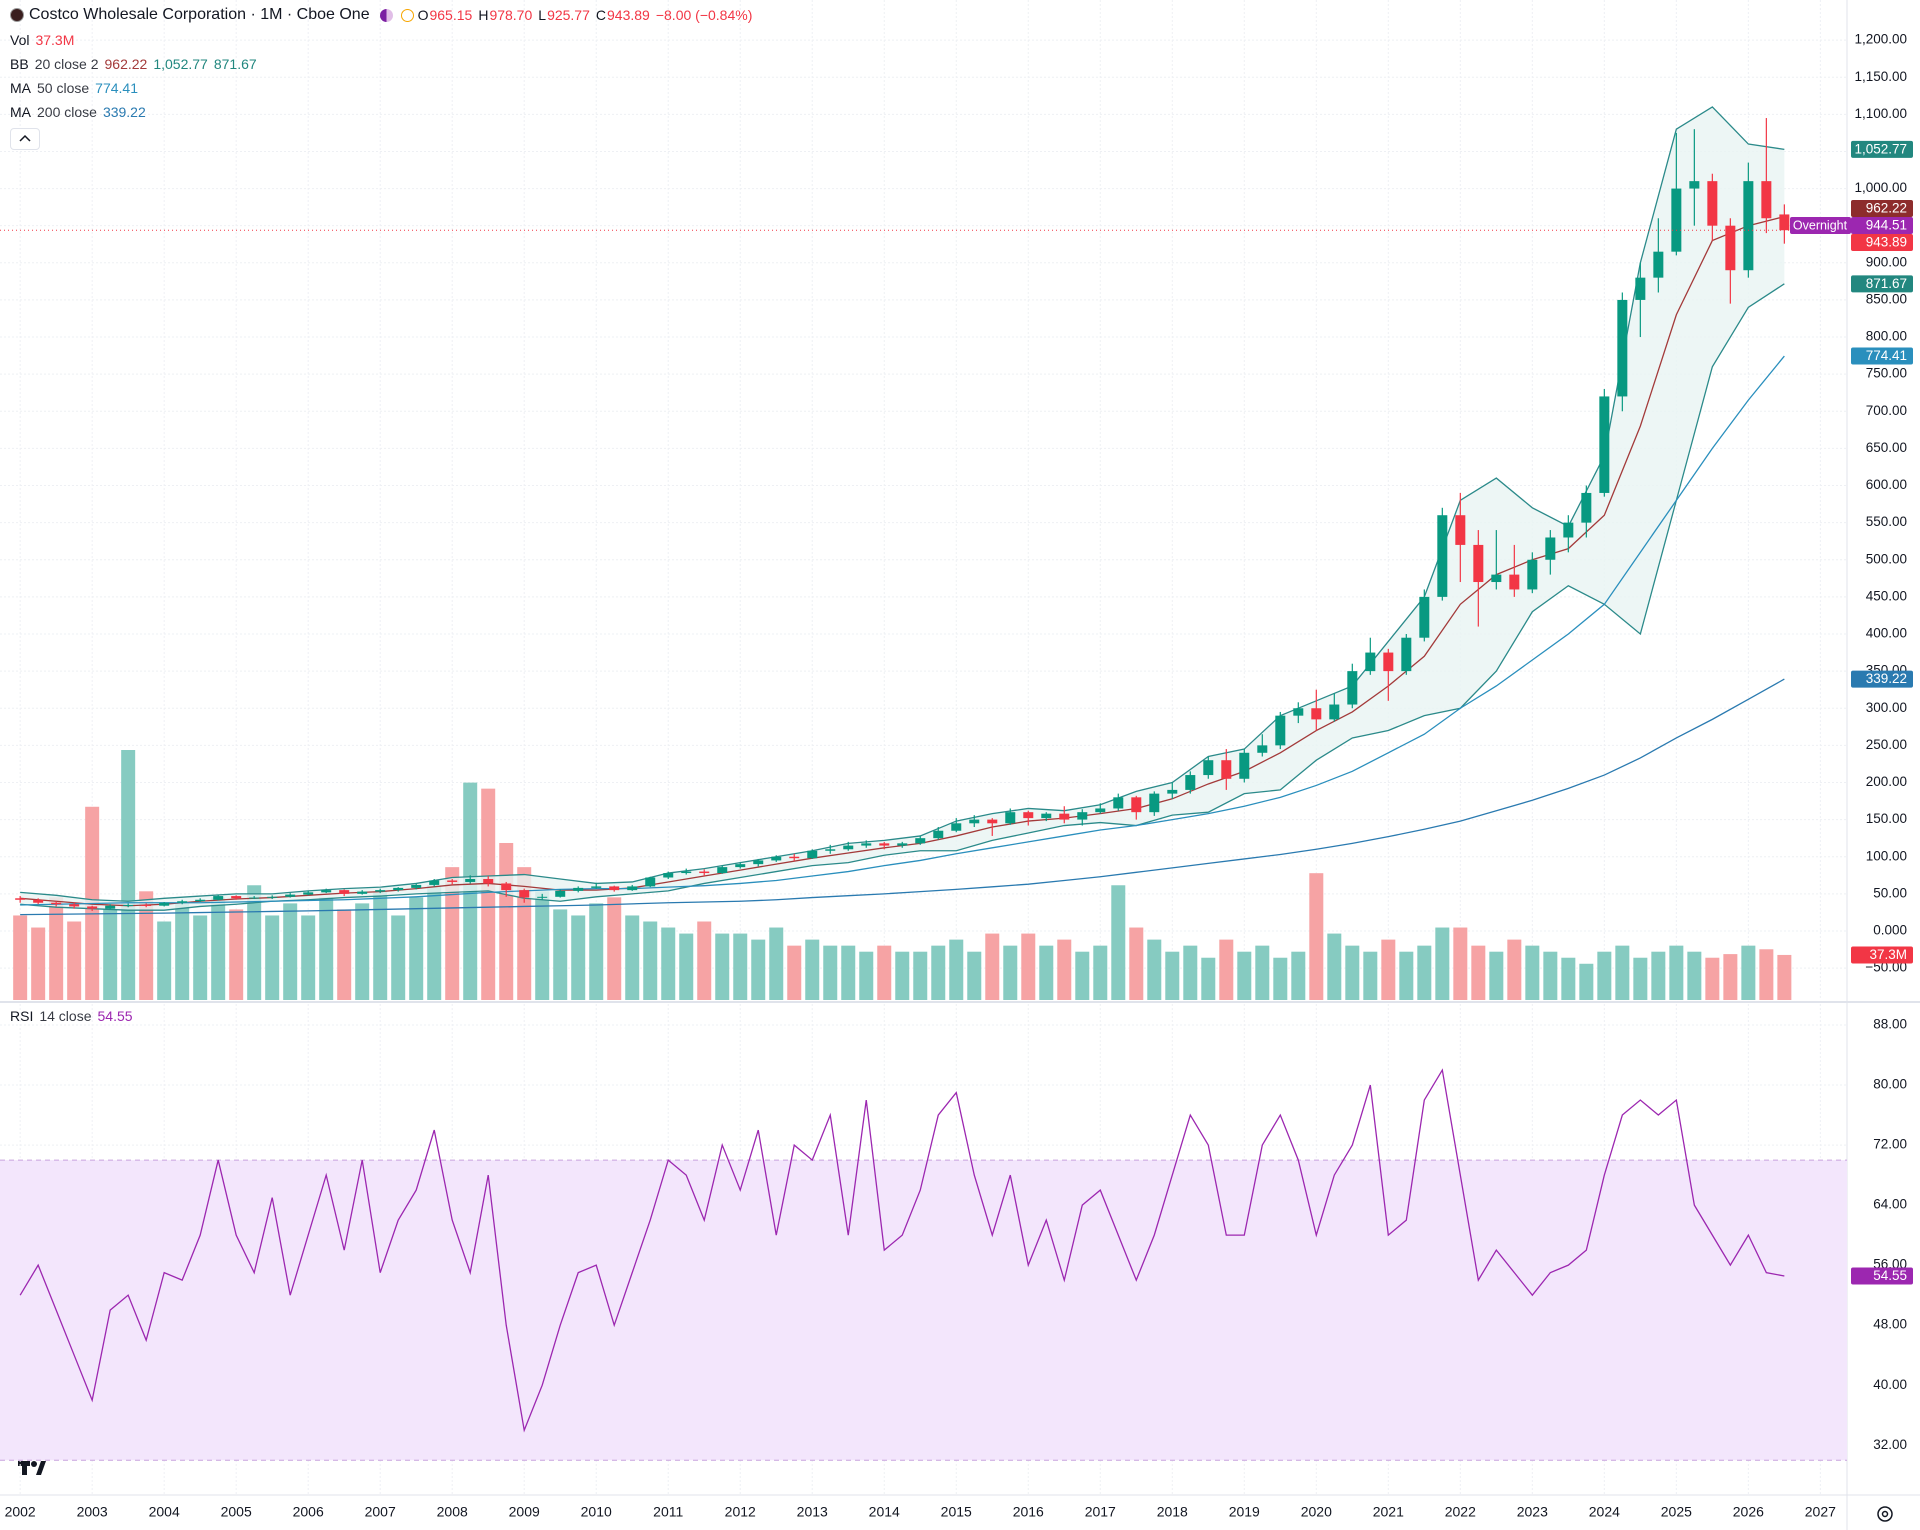 The image size is (1920, 1530). Describe the element at coordinates (601, 15) in the screenshot. I see `ohlc-key: C` at that location.